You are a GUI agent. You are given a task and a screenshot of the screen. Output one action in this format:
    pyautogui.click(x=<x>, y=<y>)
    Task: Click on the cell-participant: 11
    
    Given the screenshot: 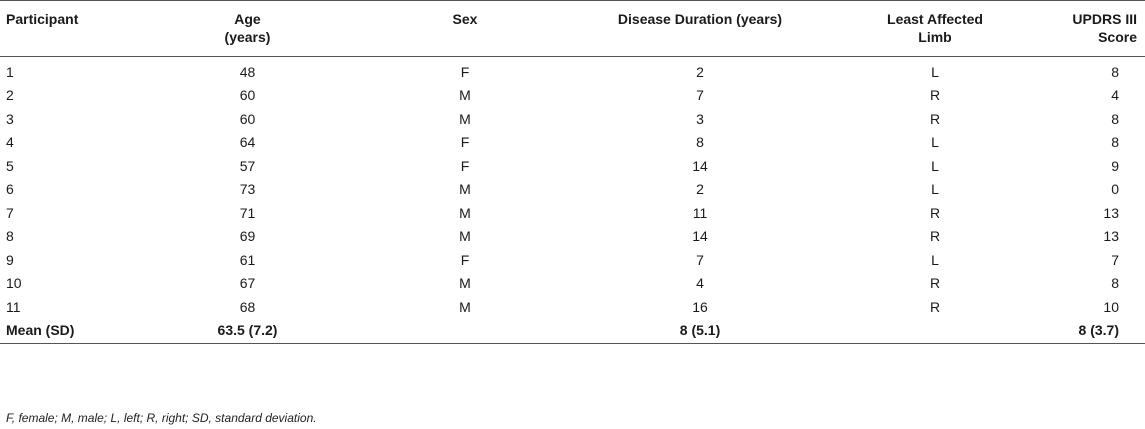 What is the action you would take?
    pyautogui.click(x=13, y=306)
    